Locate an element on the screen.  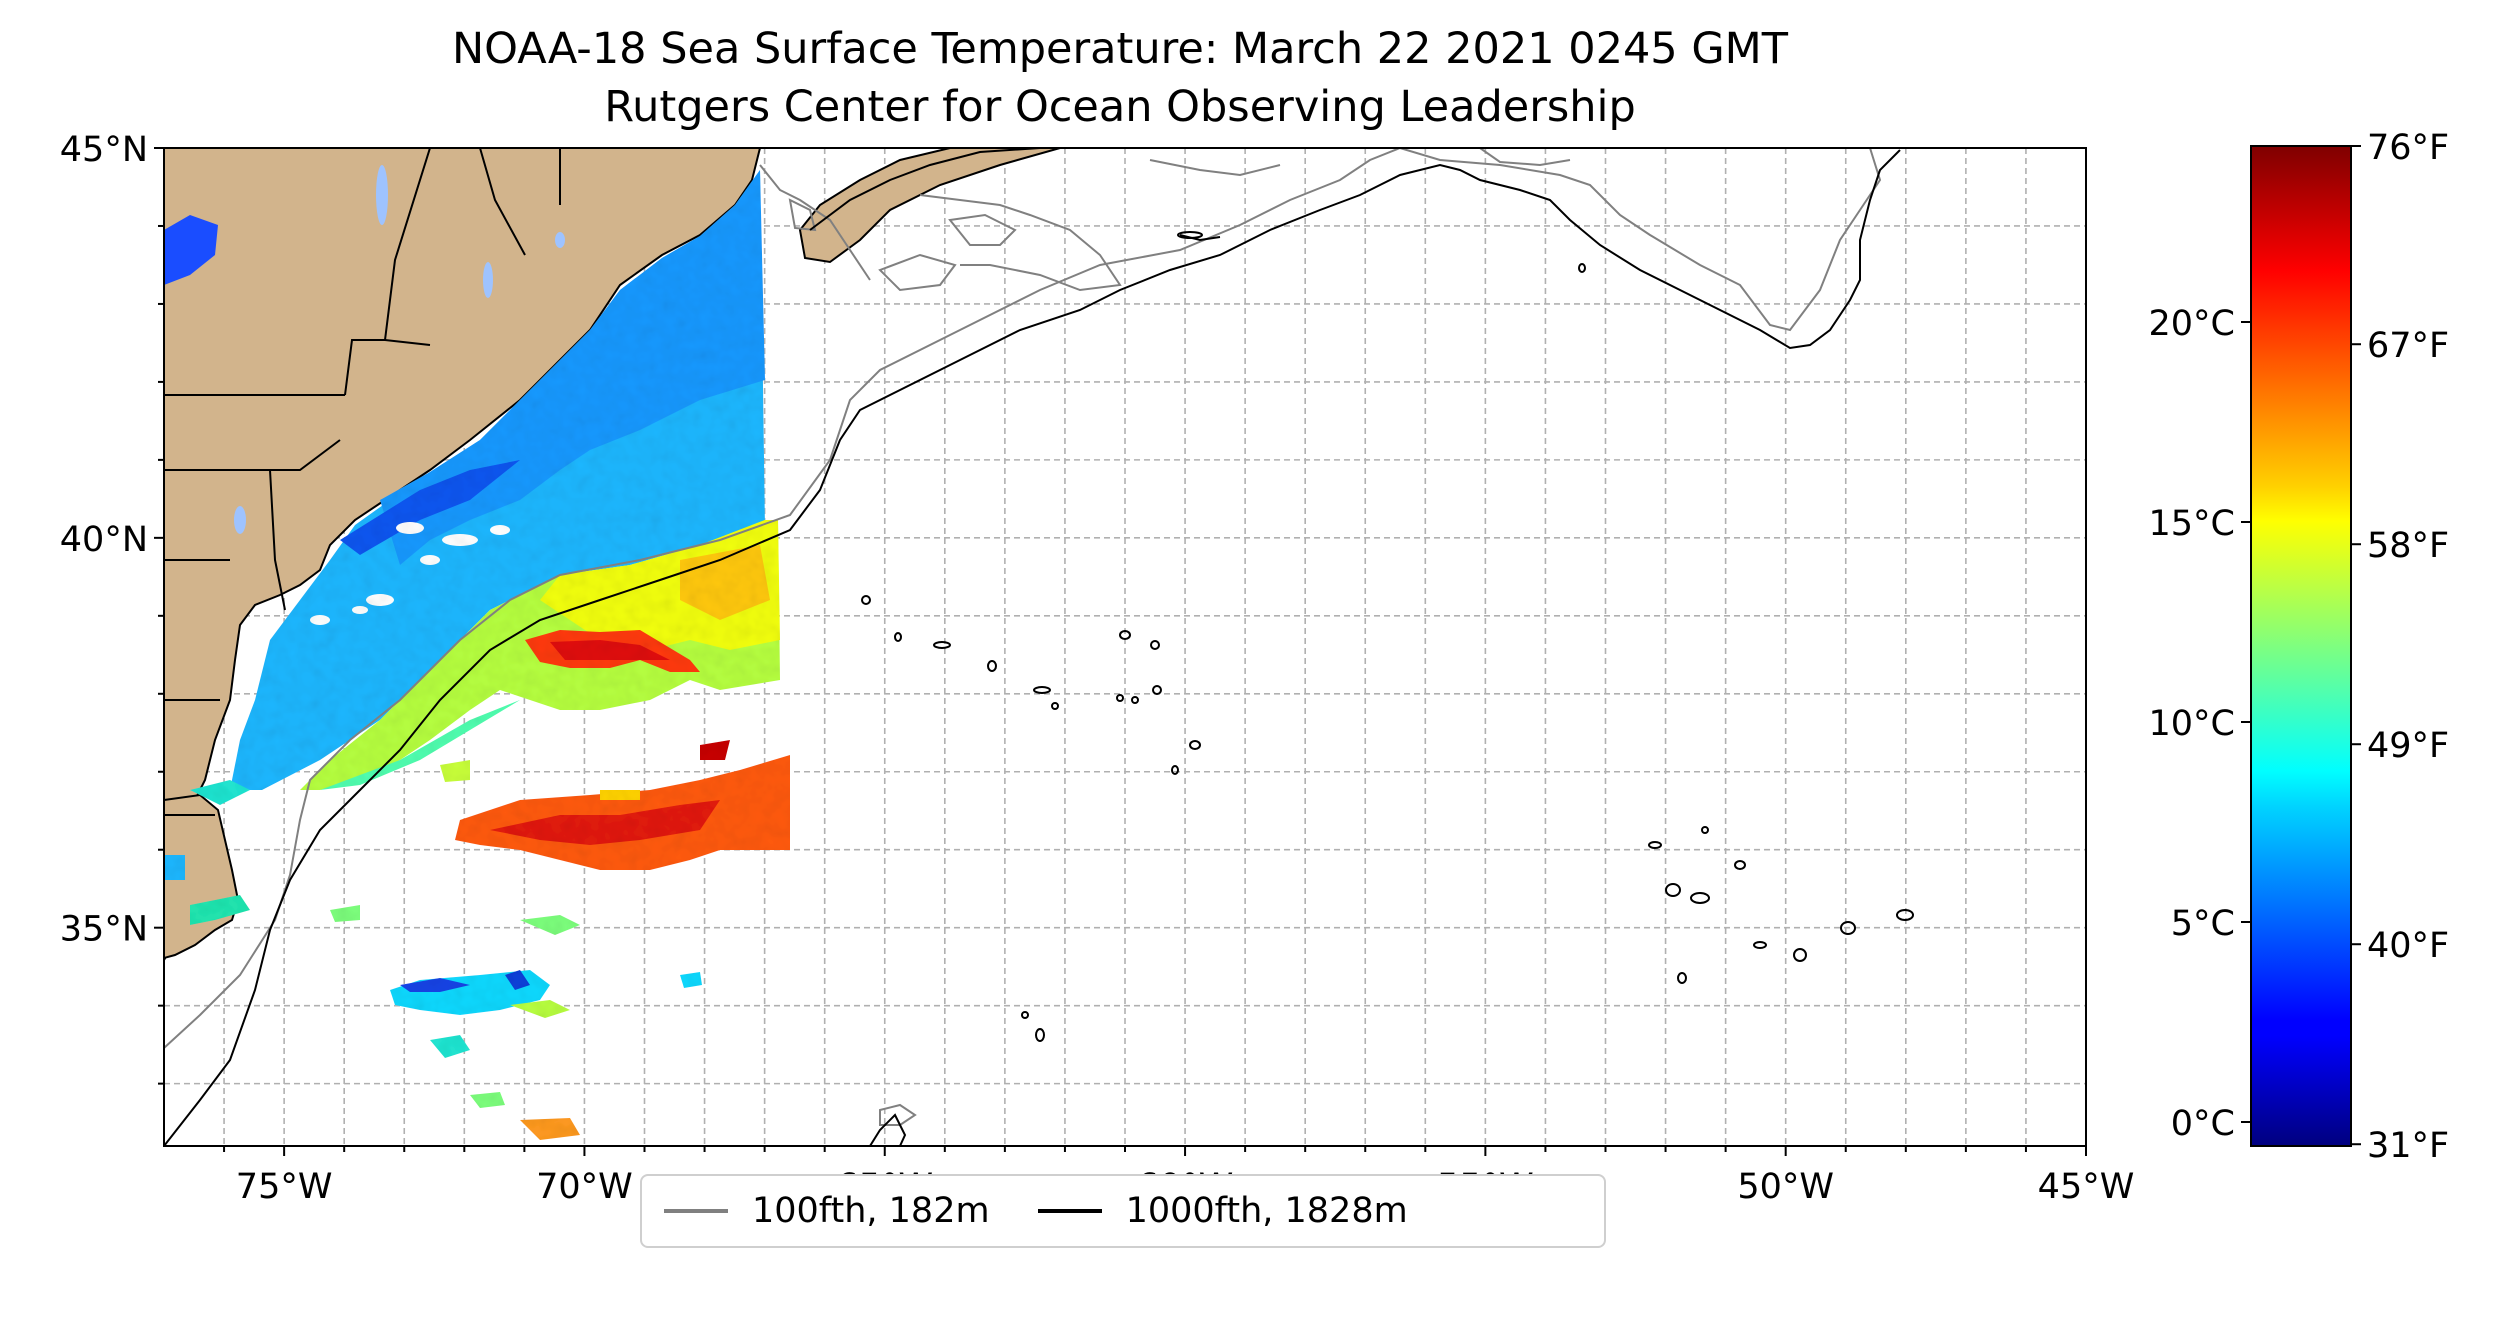
map-legend: 100fth, 182m 1000fth, 1828m is located at coordinates (1123, 1211).